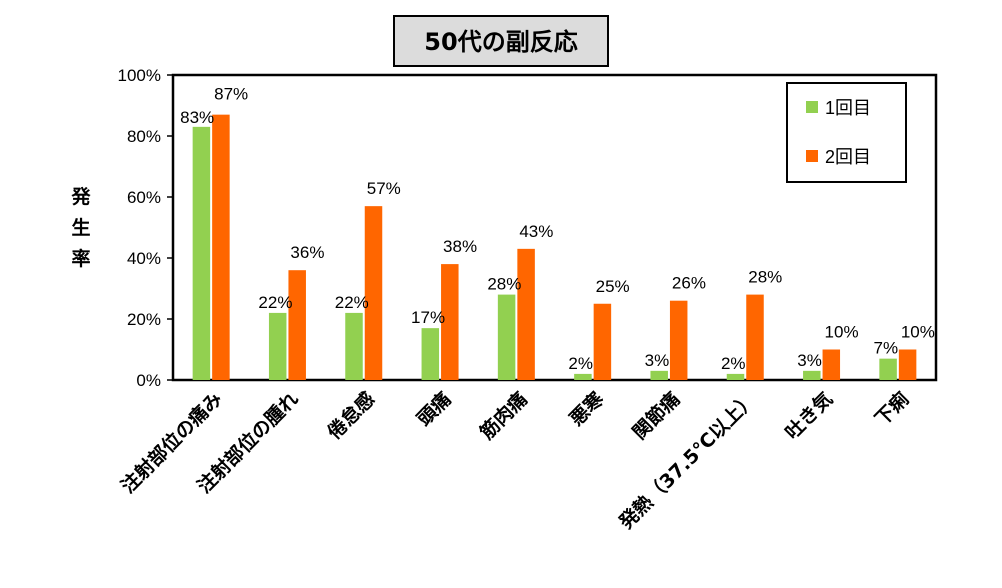 The height and width of the screenshot is (588, 1002). What do you see at coordinates (504, 284) in the screenshot?
I see `data-label-series-1: 28%` at bounding box center [504, 284].